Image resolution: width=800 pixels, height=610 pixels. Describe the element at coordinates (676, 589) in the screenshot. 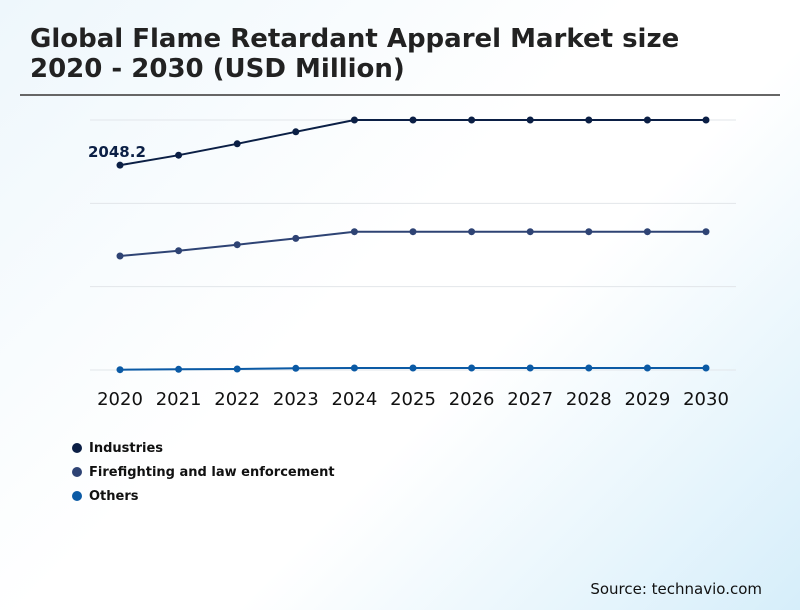

I see `source-text: Source: technavio.com` at that location.